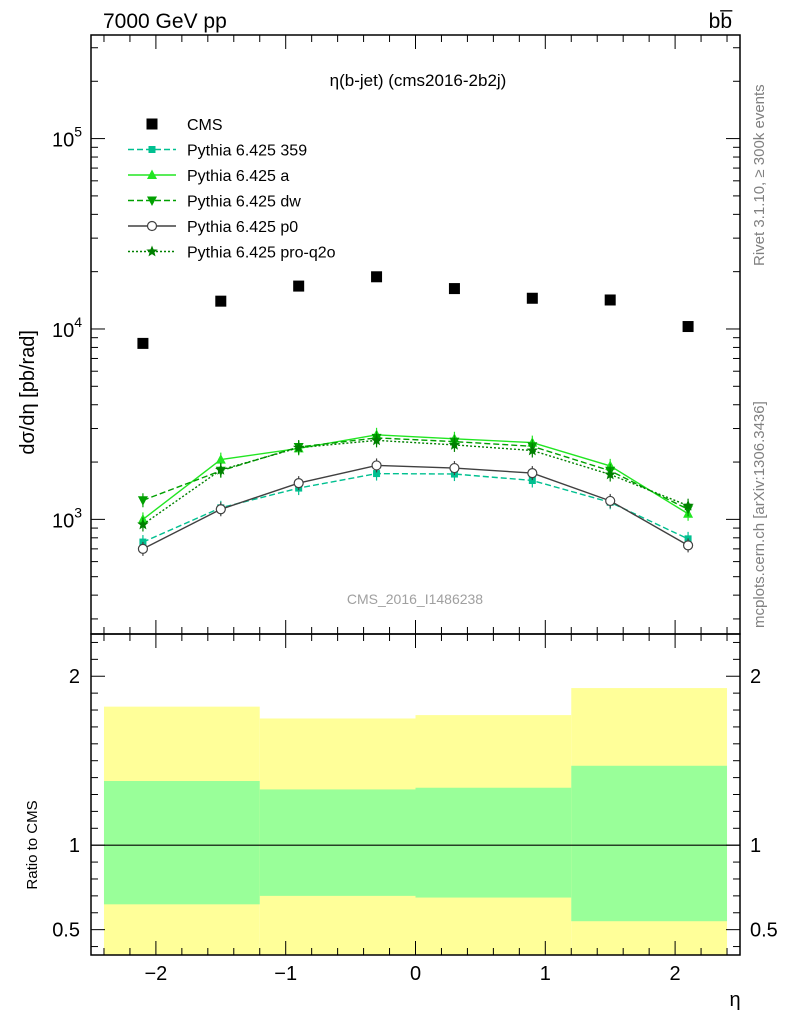 The width and height of the screenshot is (786, 1024). I want to click on ratio-y-axis-label: Ratio to CMS, so click(32, 844).